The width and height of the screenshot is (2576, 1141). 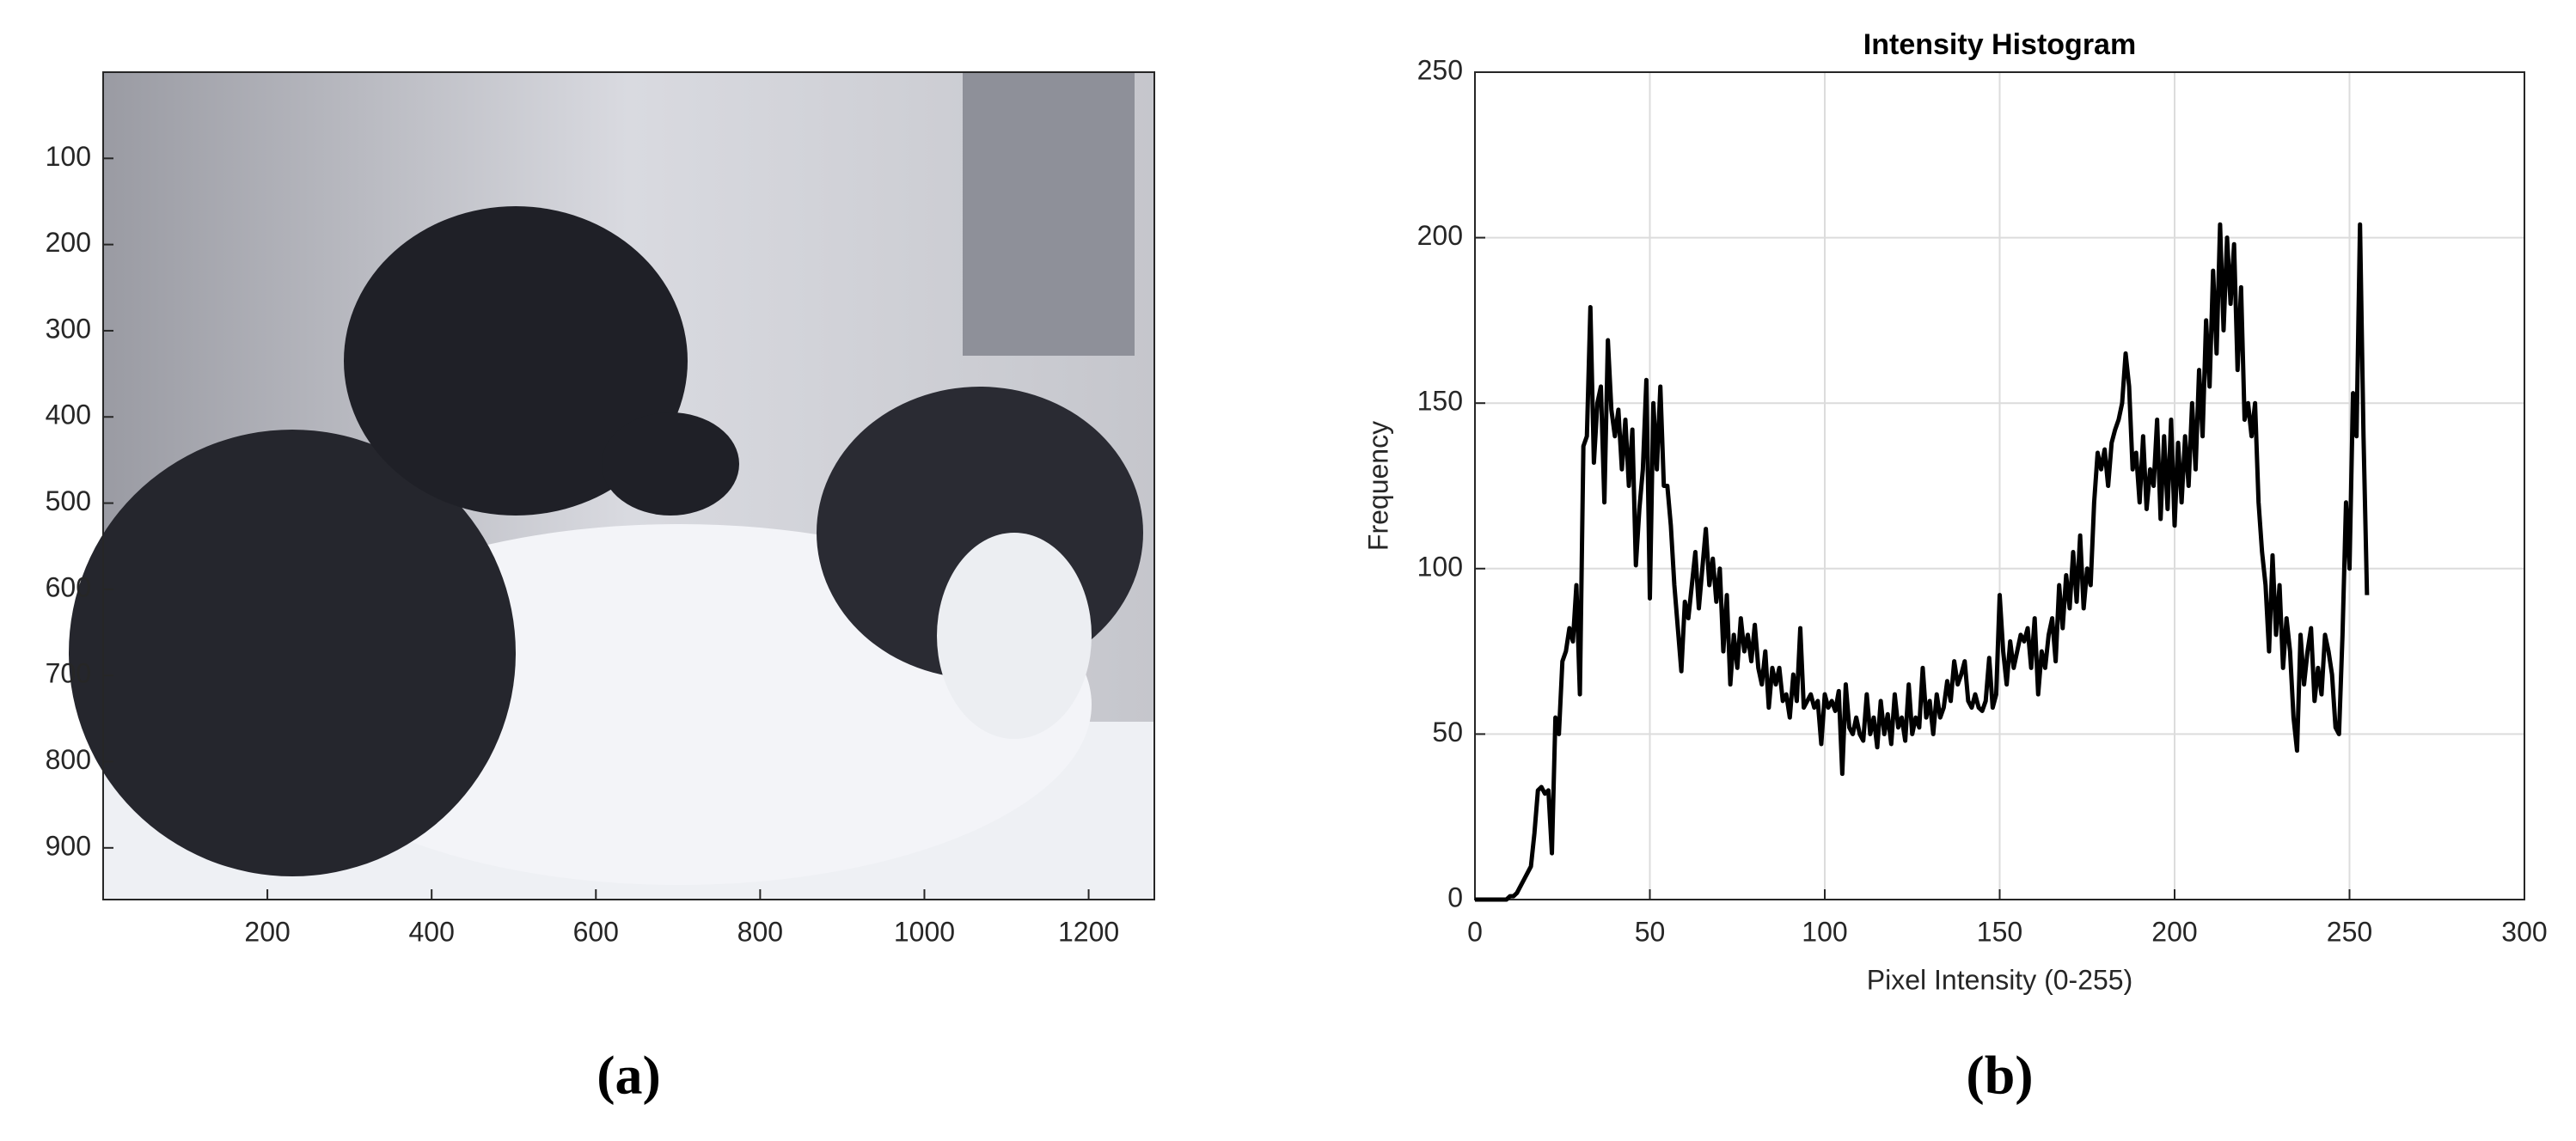 I want to click on panel-caption: (b), so click(x=1999, y=1076).